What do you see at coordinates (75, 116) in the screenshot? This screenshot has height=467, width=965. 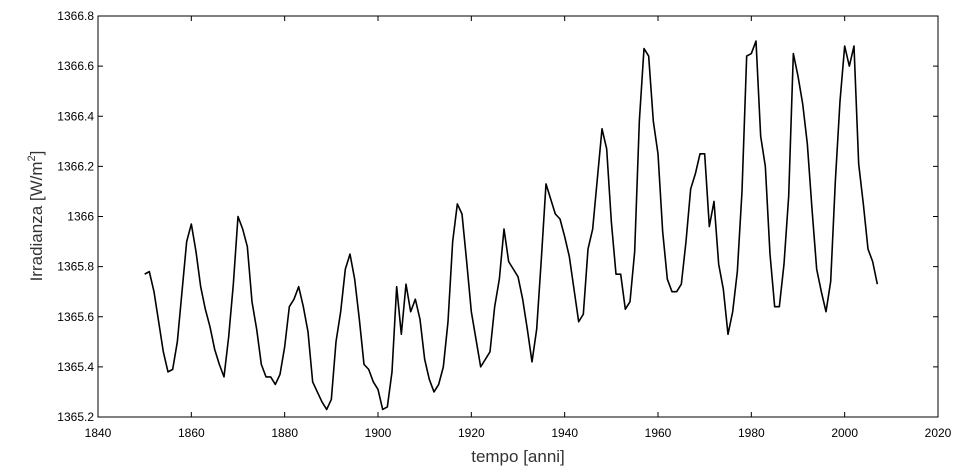 I see `y-tick-label: 1366.4` at bounding box center [75, 116].